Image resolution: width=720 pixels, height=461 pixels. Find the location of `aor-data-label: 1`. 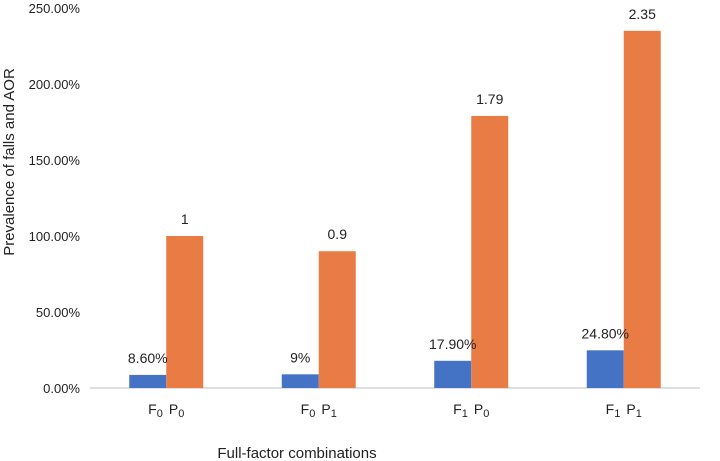

aor-data-label: 1 is located at coordinates (185, 219).